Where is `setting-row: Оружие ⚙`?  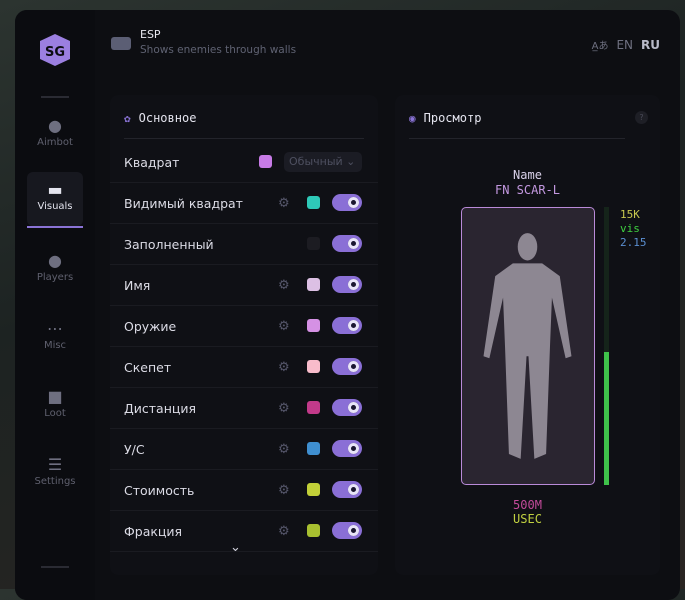 setting-row: Оружие ⚙ is located at coordinates (244, 326).